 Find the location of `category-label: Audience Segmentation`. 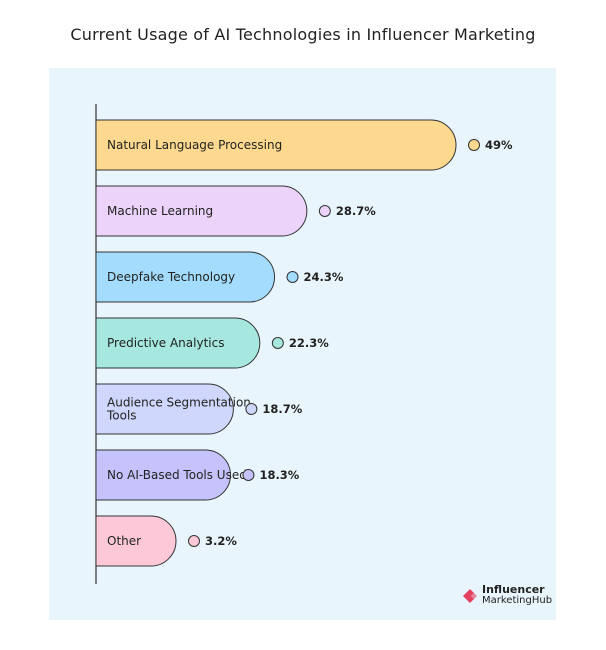

category-label: Audience Segmentation is located at coordinates (179, 403).